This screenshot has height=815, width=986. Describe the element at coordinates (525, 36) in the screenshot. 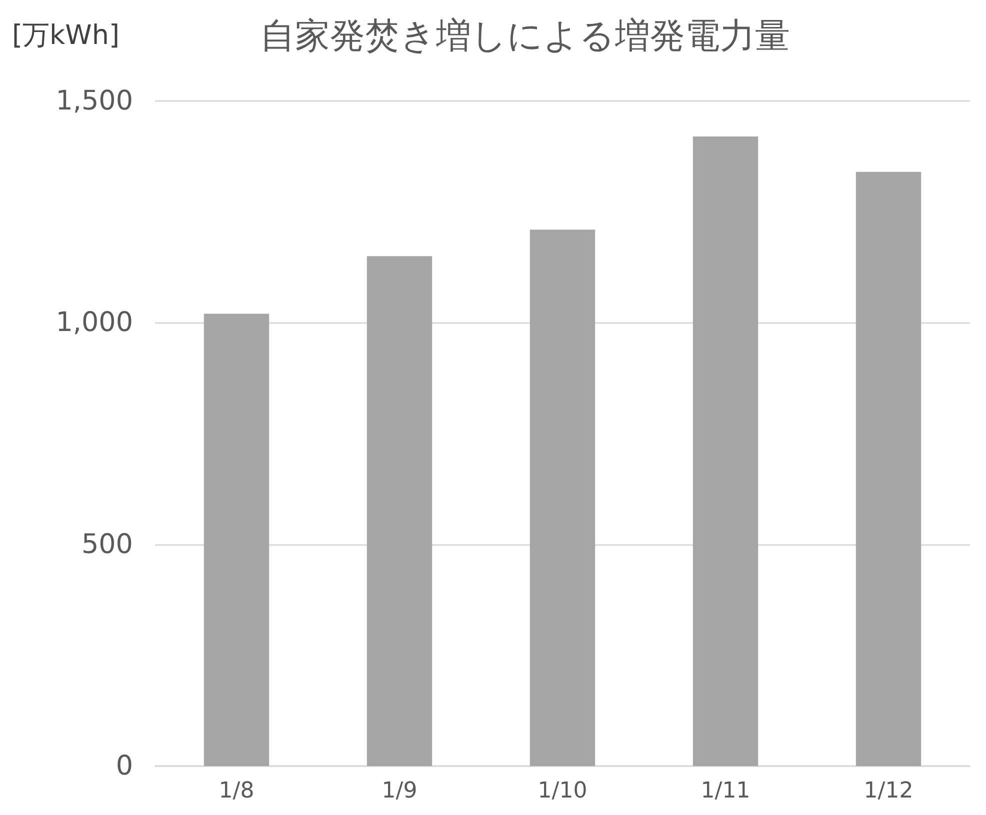

I see `chart-title: 自家発焚き増しによる増発電力量` at that location.